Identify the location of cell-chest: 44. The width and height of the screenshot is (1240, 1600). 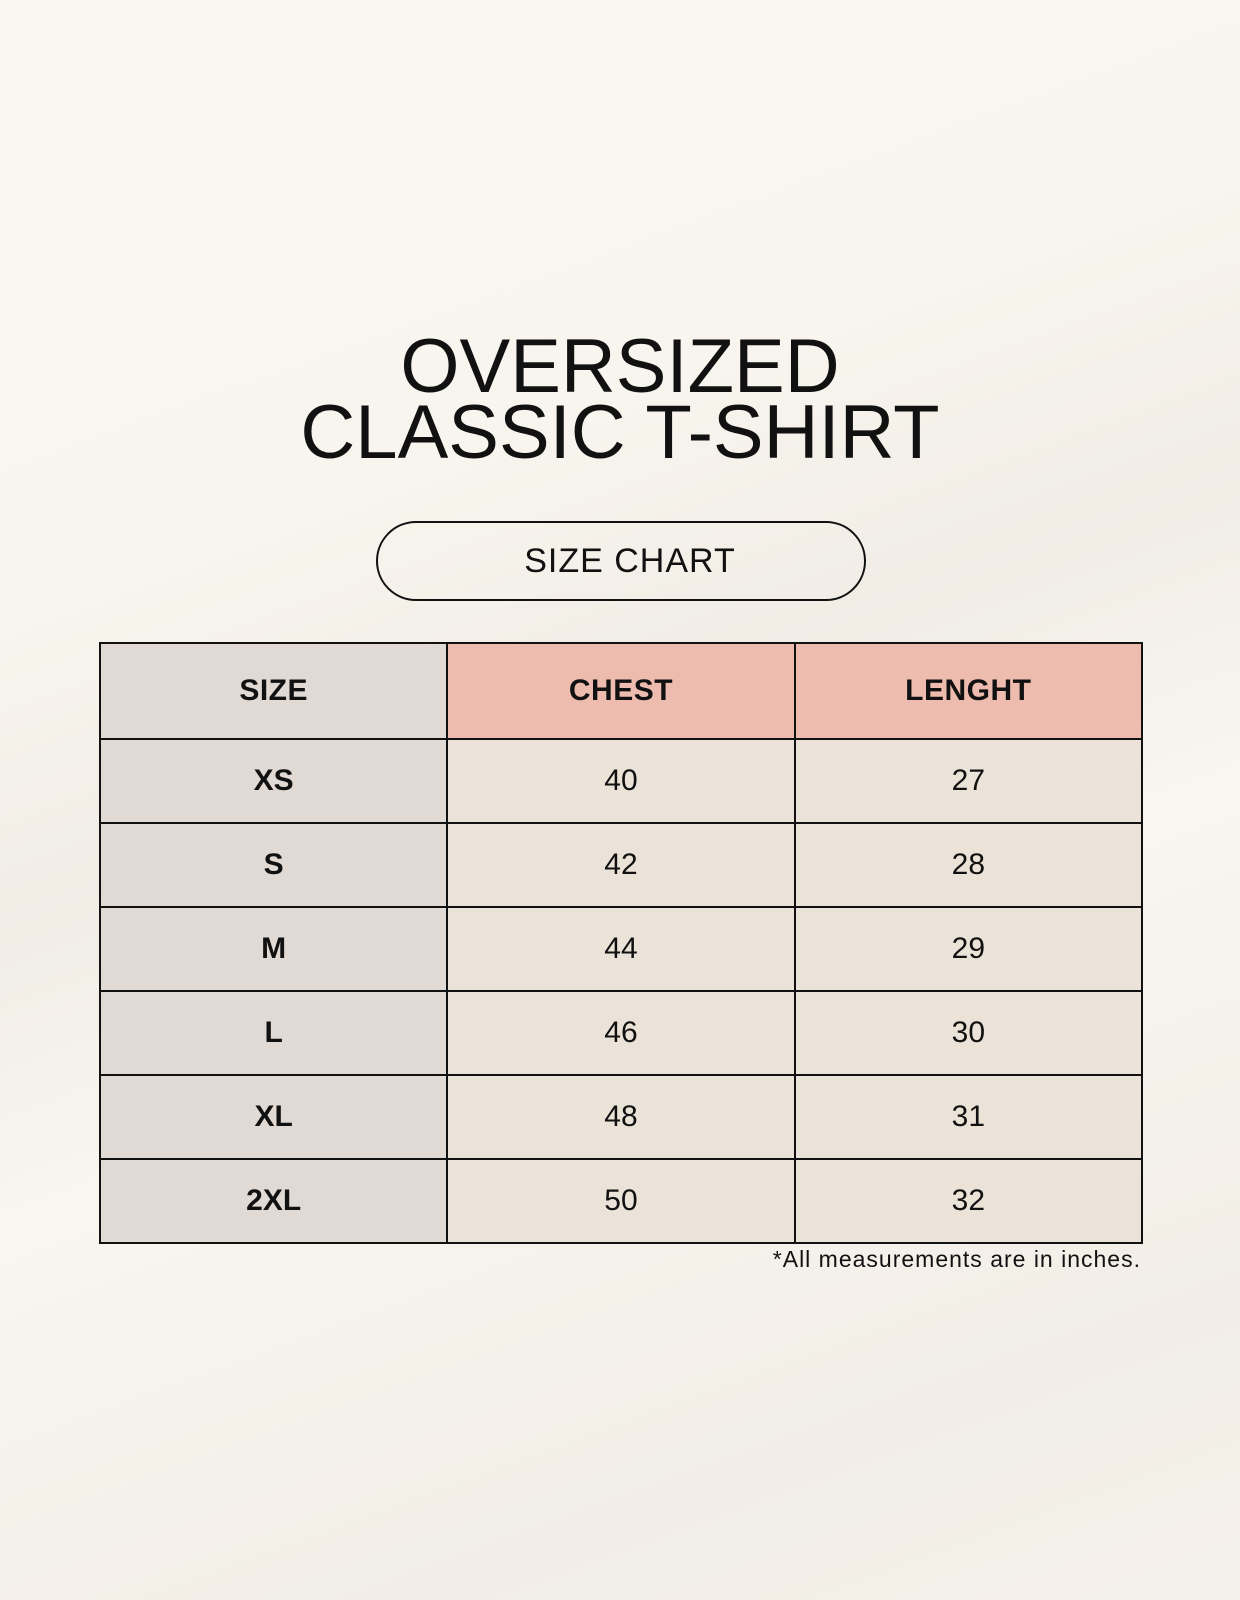
(621, 949).